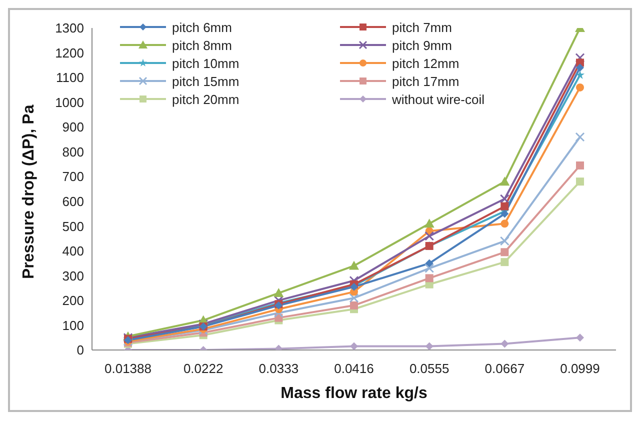 This screenshot has width=639, height=421. What do you see at coordinates (422, 45) in the screenshot?
I see `legend-label: pitch 9mm` at bounding box center [422, 45].